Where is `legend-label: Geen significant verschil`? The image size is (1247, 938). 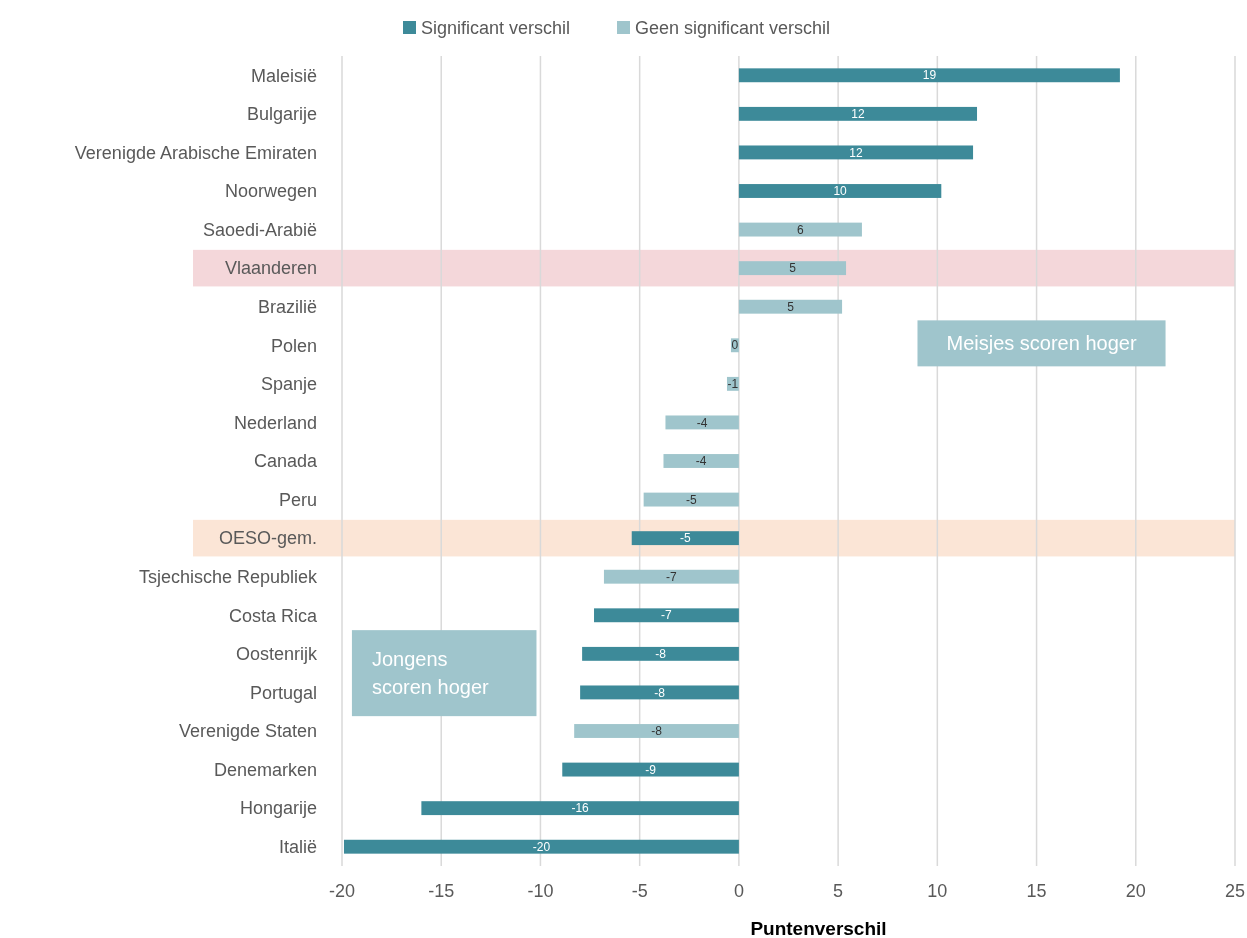 legend-label: Geen significant verschil is located at coordinates (733, 28).